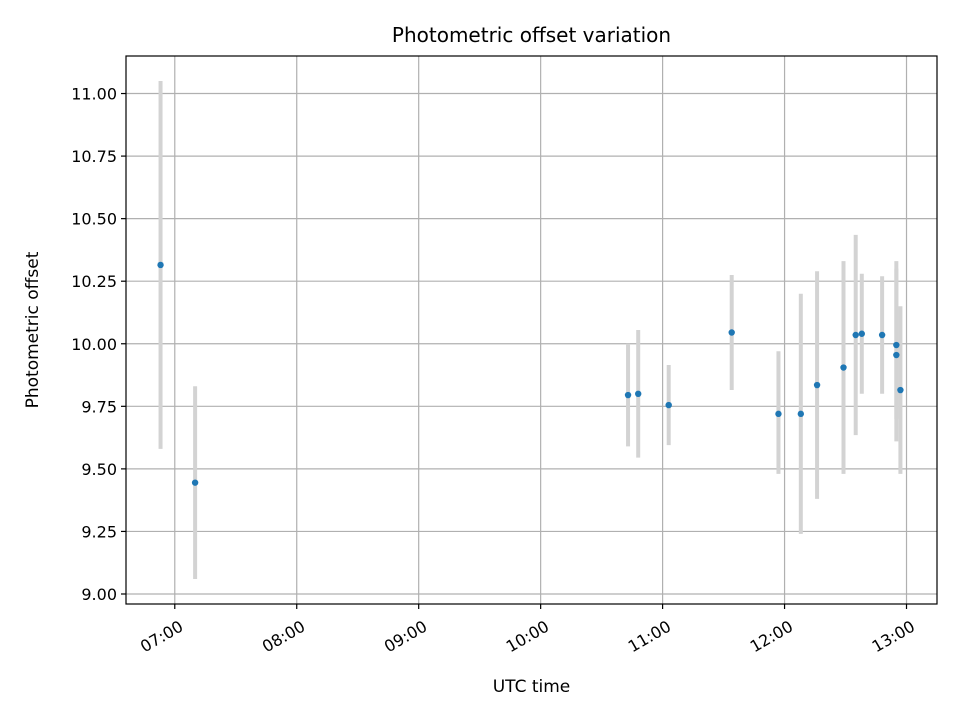 The height and width of the screenshot is (720, 960). Describe the element at coordinates (532, 687) in the screenshot. I see `x-axis-label: UTC time` at that location.